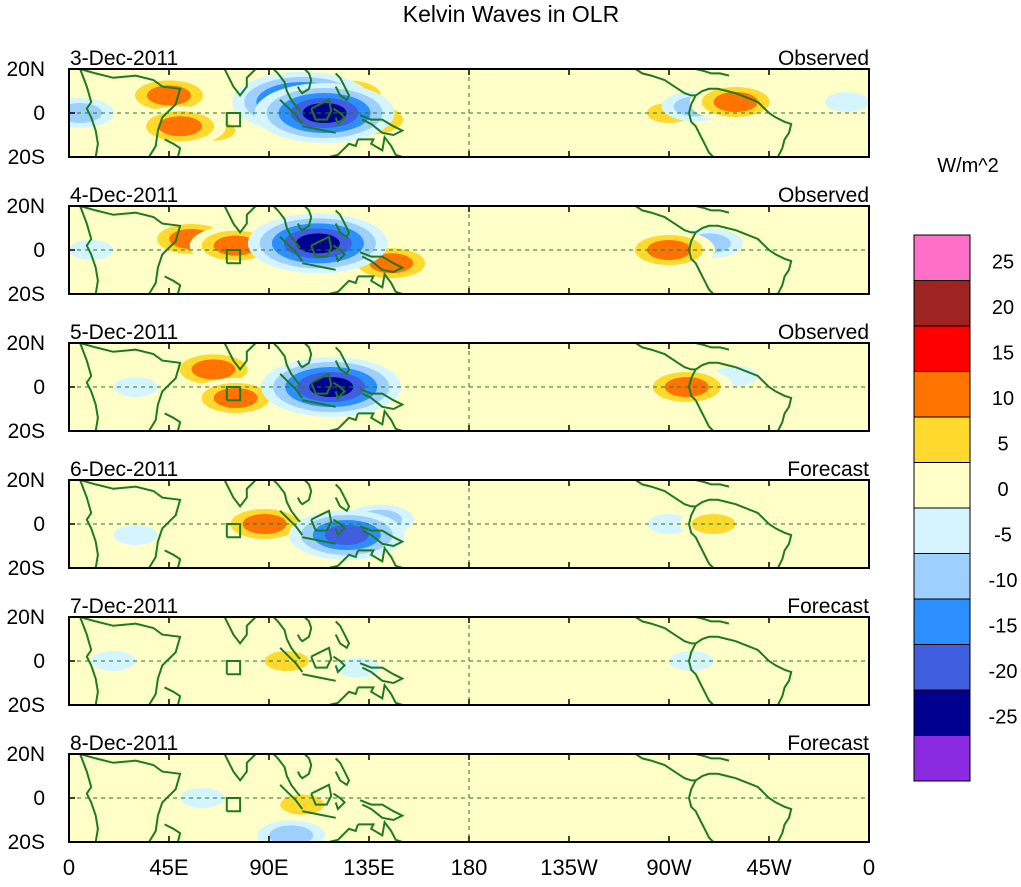  I want to click on panel-date: 6-Dec-2011, so click(124, 469).